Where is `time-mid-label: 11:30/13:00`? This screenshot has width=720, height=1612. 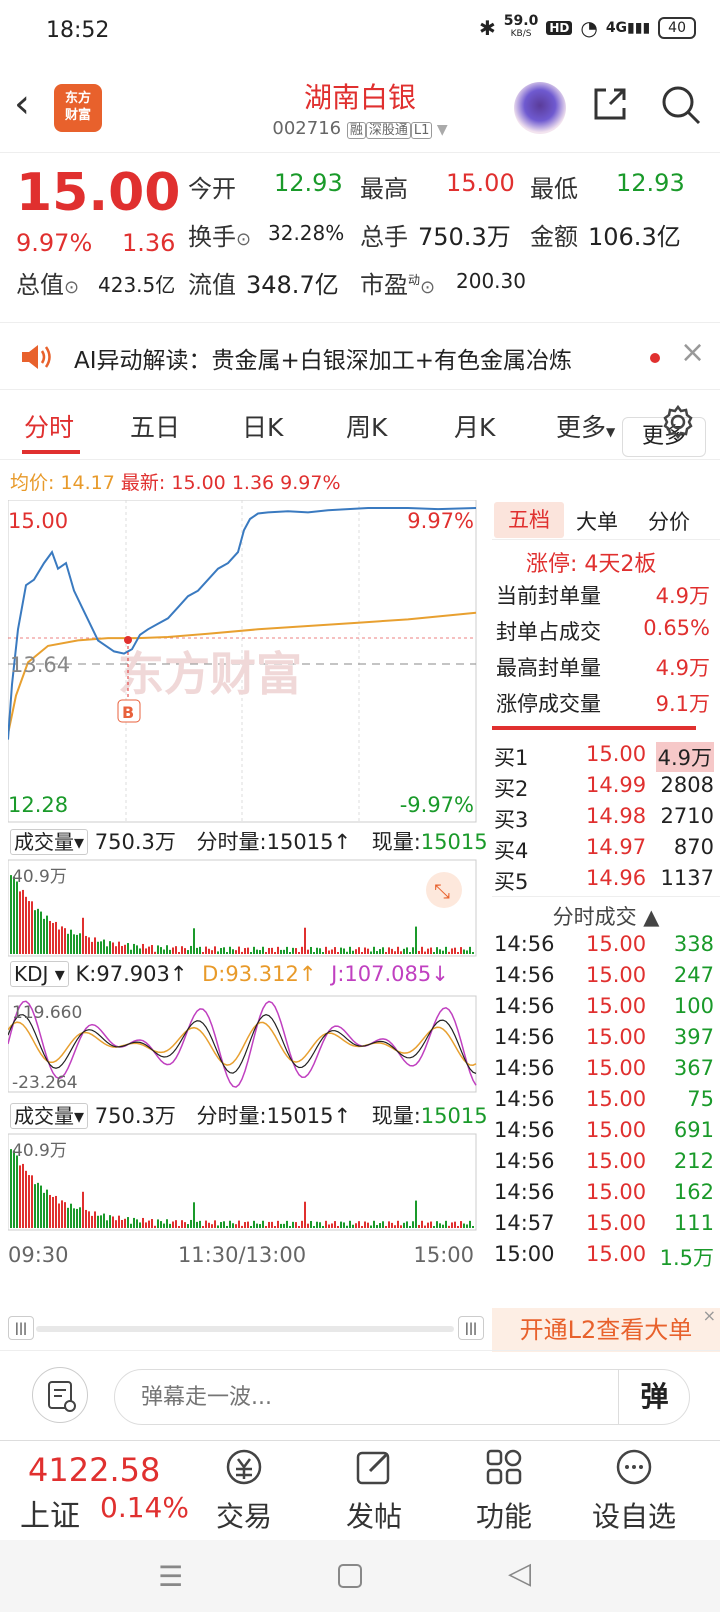 time-mid-label: 11:30/13:00 is located at coordinates (242, 1255).